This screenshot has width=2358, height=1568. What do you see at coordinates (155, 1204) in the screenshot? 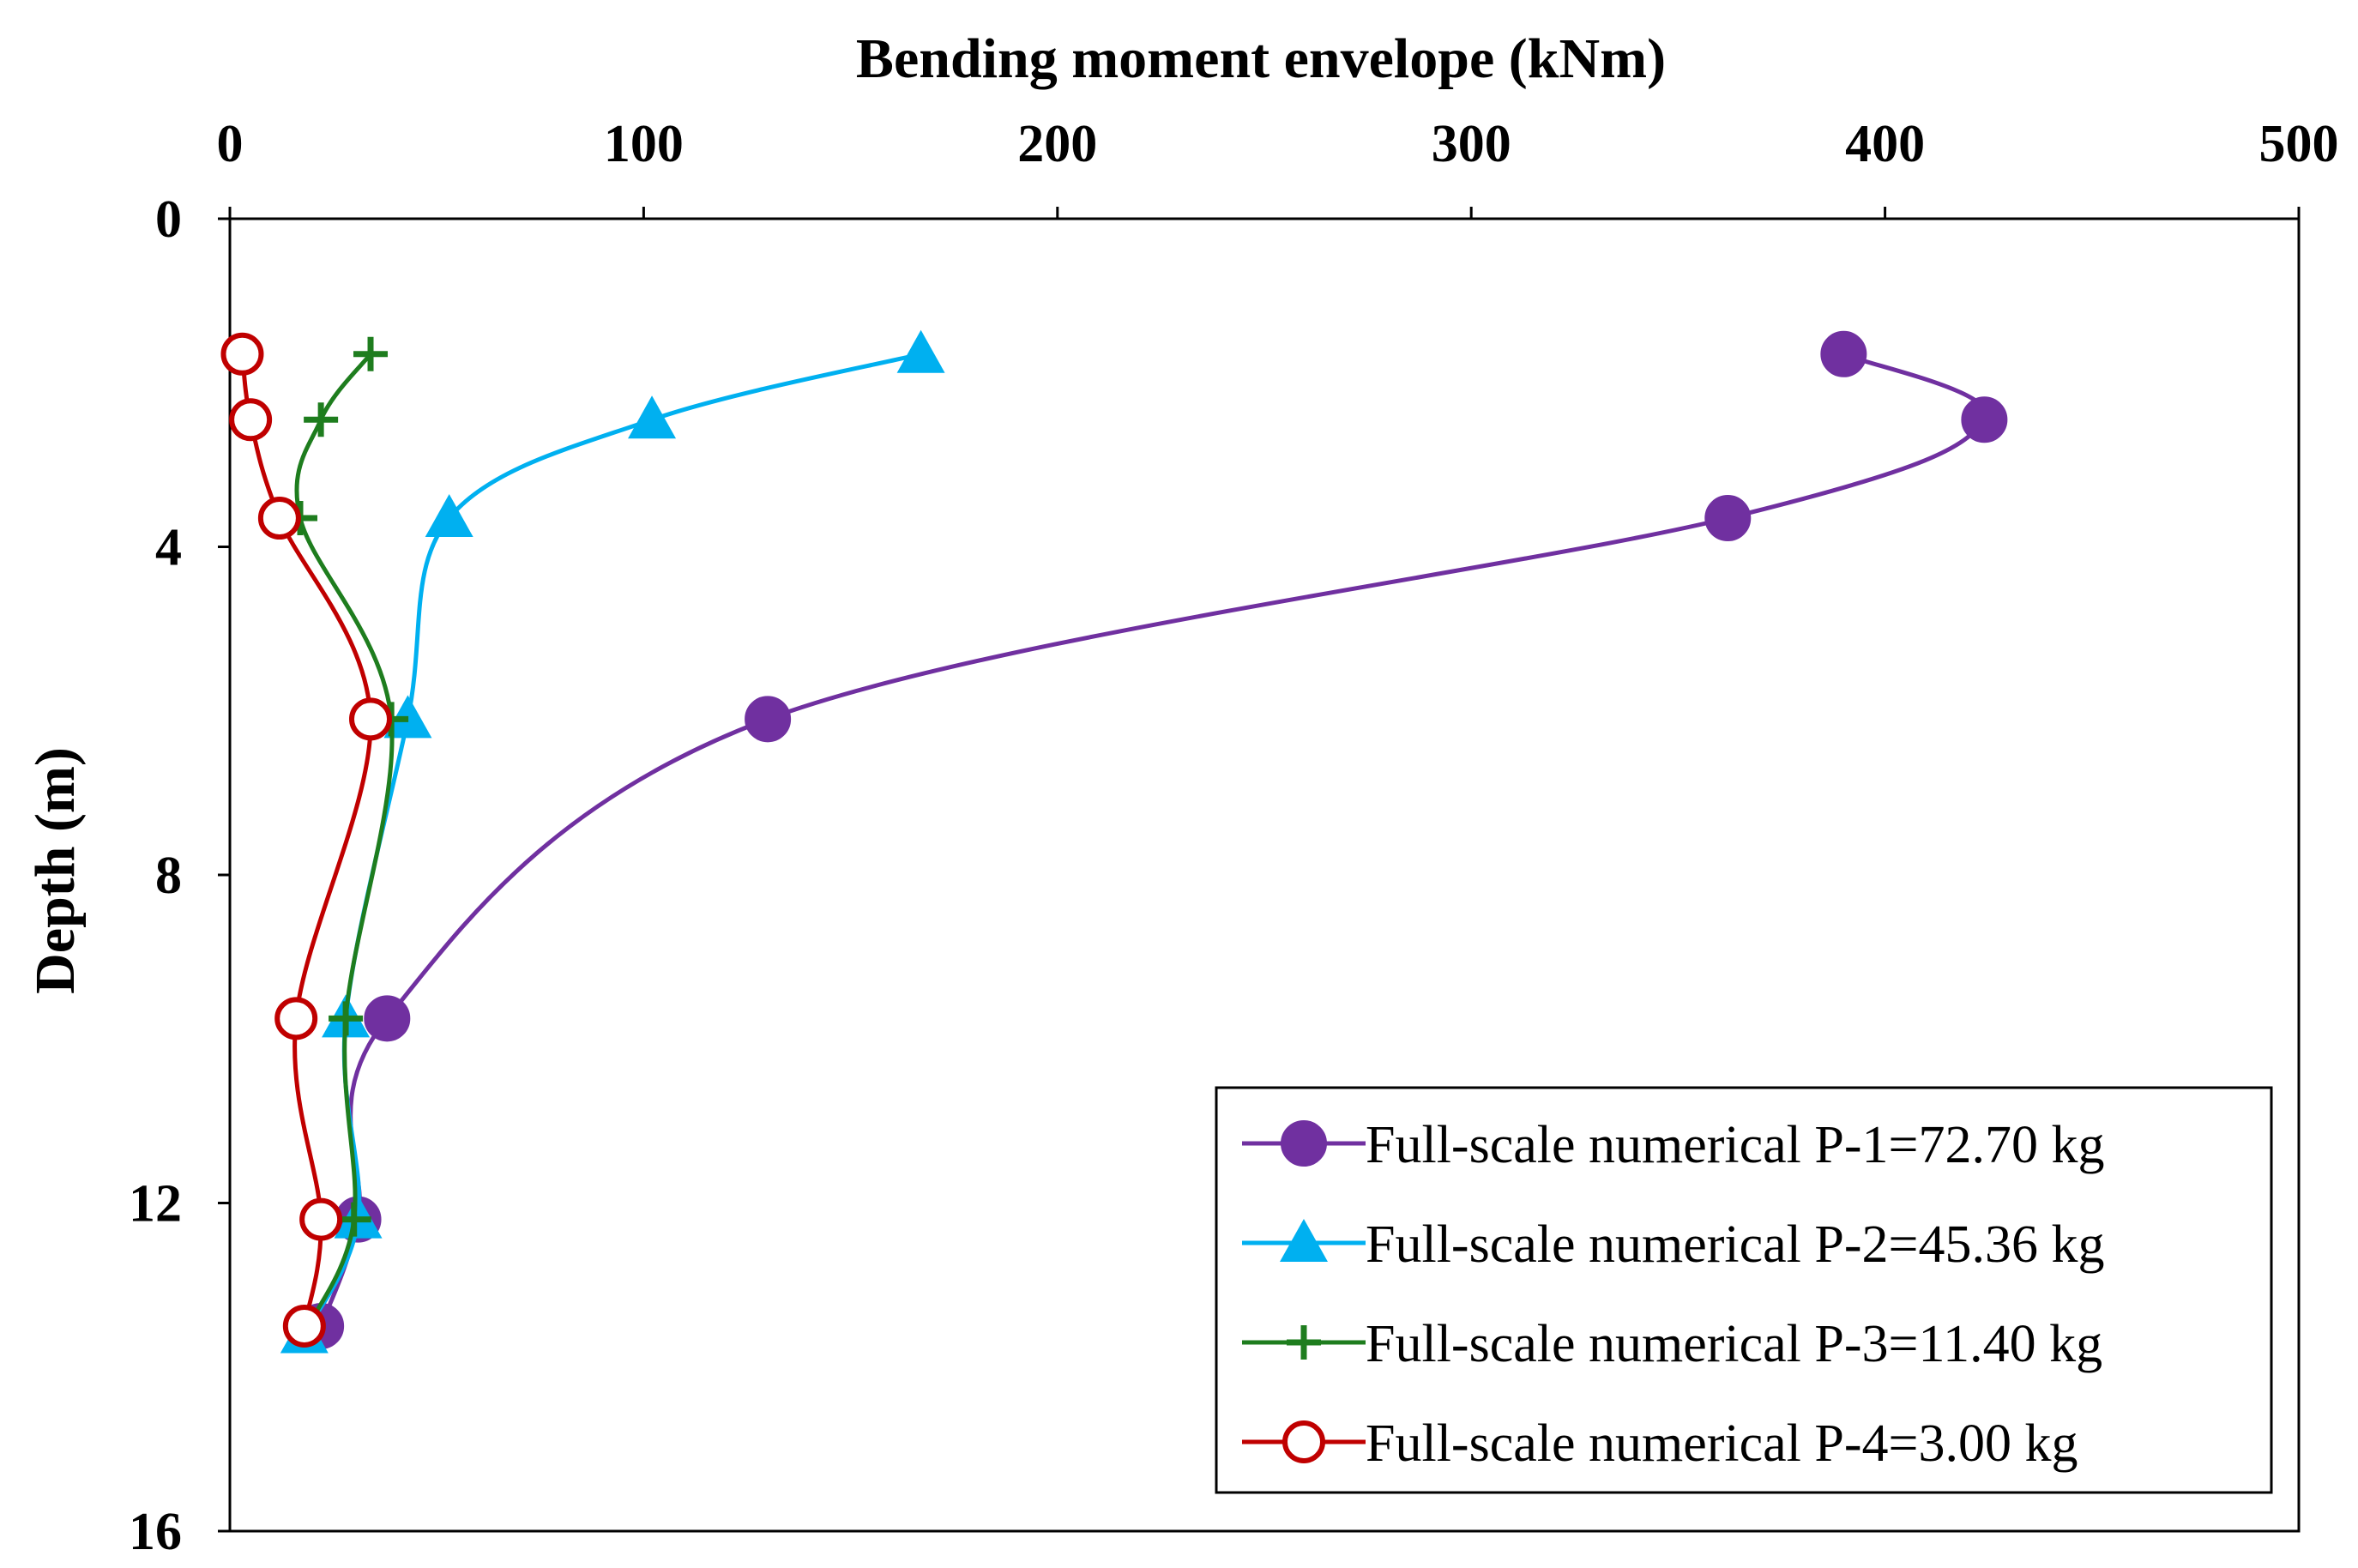
I see `y-tick-label: 12` at bounding box center [155, 1204].